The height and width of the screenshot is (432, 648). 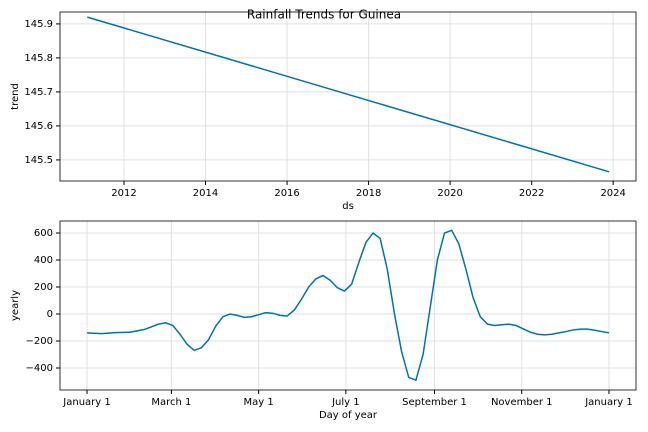 What do you see at coordinates (612, 193) in the screenshot?
I see `x-tick-label: 2024` at bounding box center [612, 193].